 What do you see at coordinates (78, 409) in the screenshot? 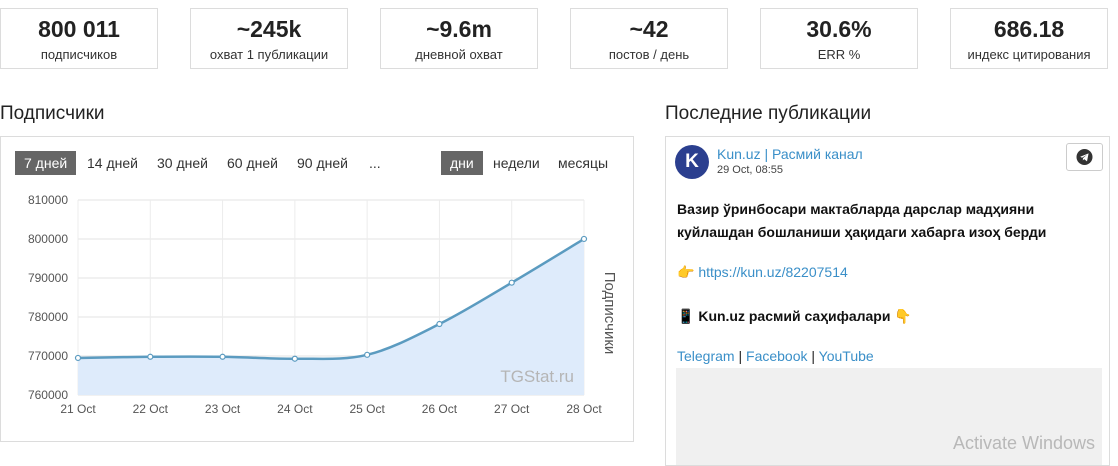
I see `x-tick-label: 21 Oct` at bounding box center [78, 409].